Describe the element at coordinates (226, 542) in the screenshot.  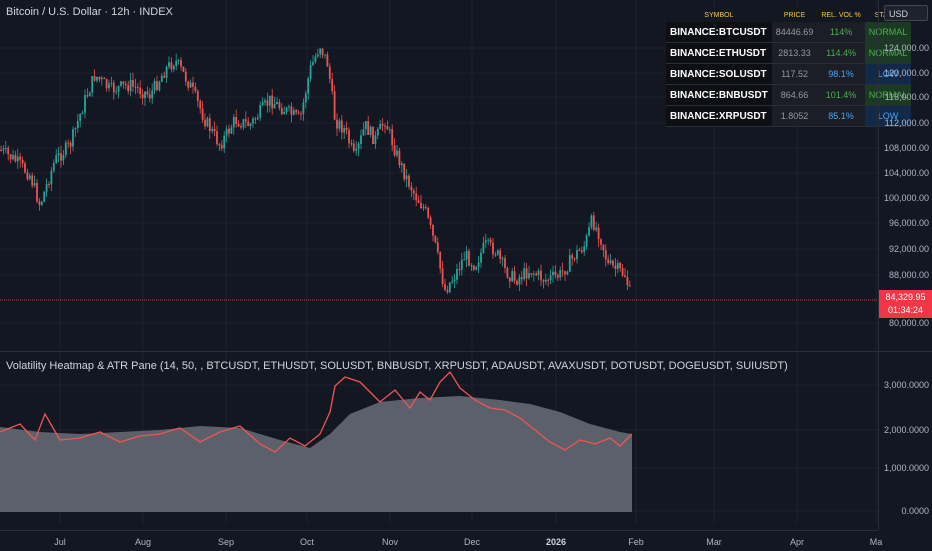
I see `time-tick: Sep` at that location.